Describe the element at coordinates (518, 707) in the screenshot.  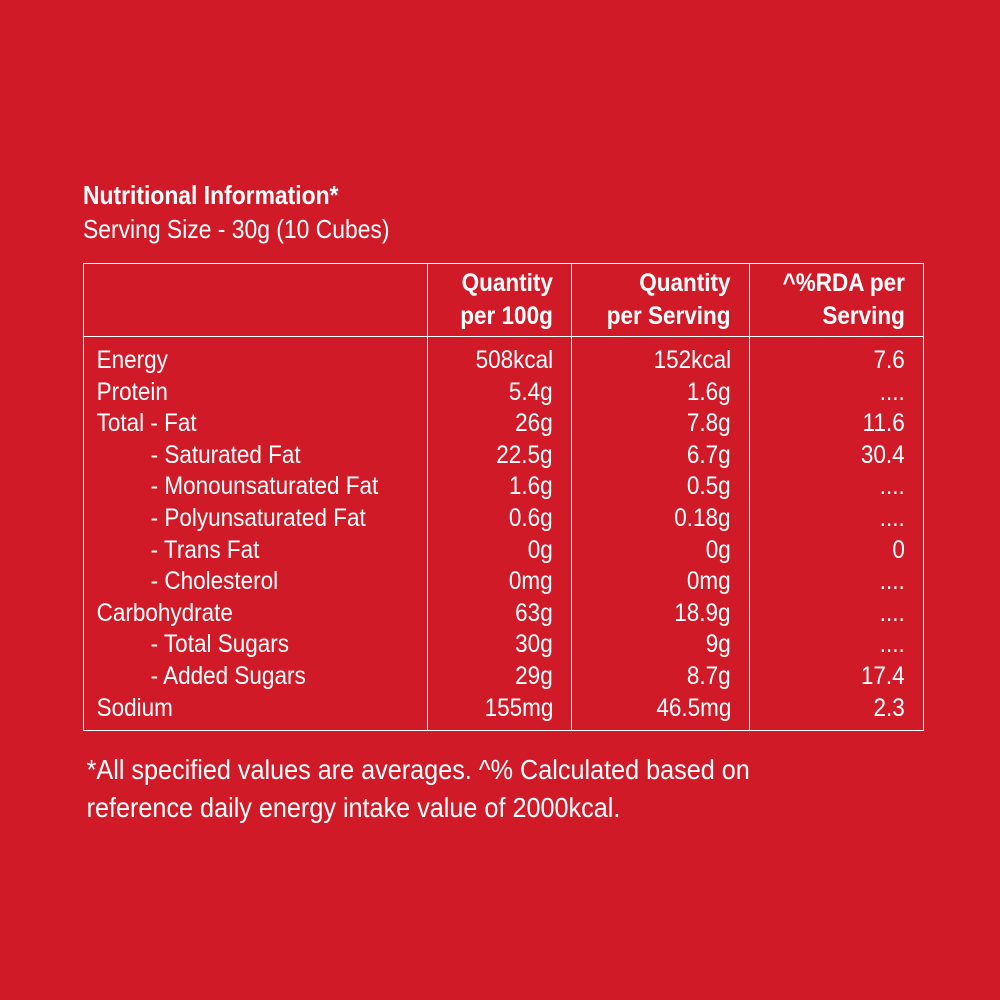
I see `value-per-100g-text: 155mg` at that location.